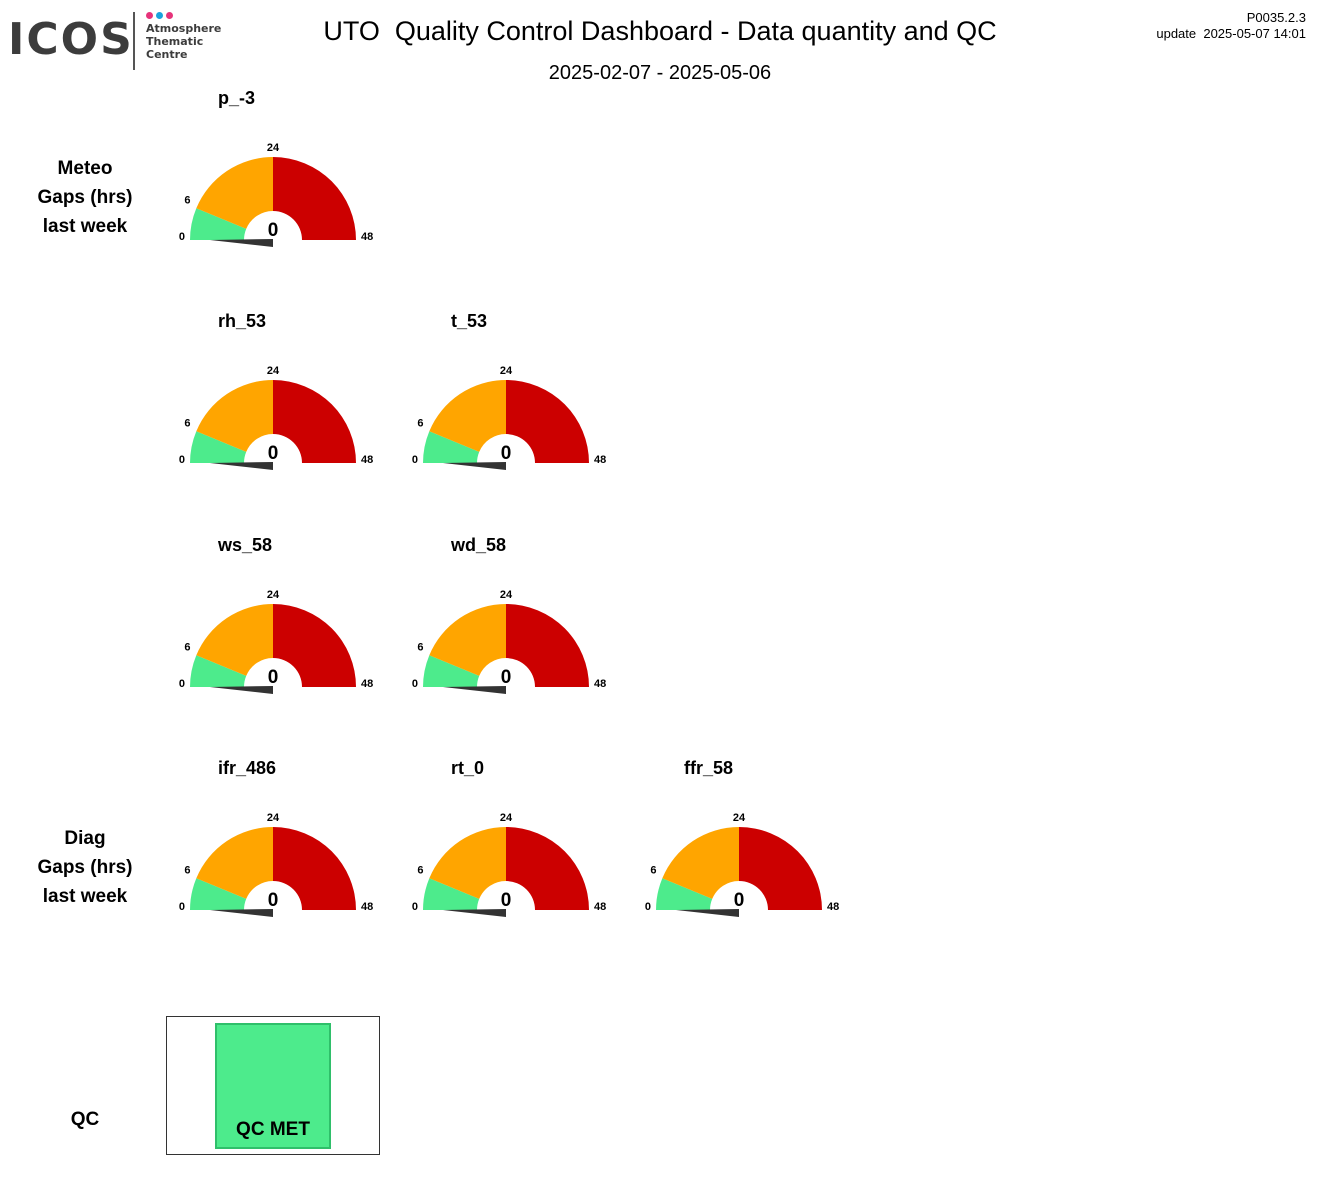 This screenshot has width=1320, height=1200. I want to click on row-label-line: Diag, so click(85, 838).